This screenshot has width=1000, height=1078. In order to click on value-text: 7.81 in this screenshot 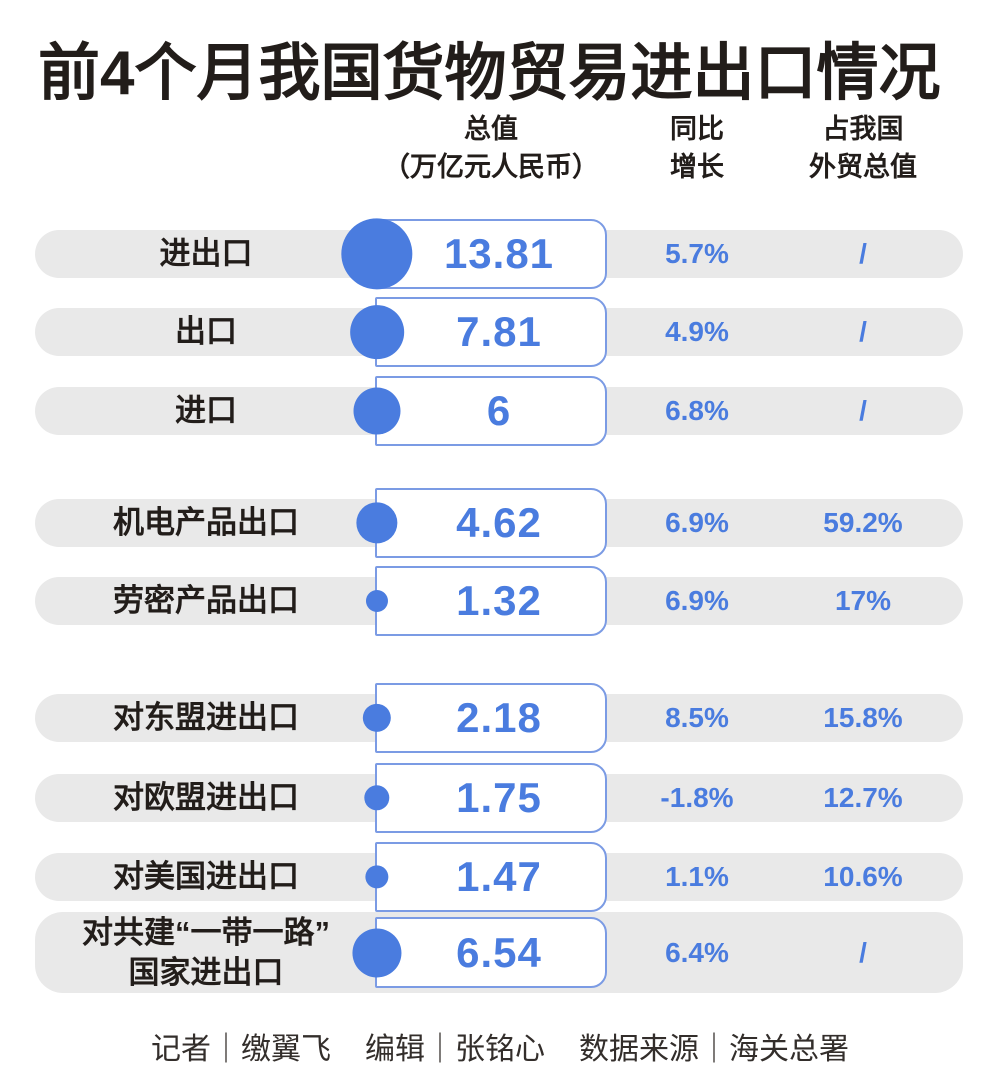, I will do `click(499, 331)`.